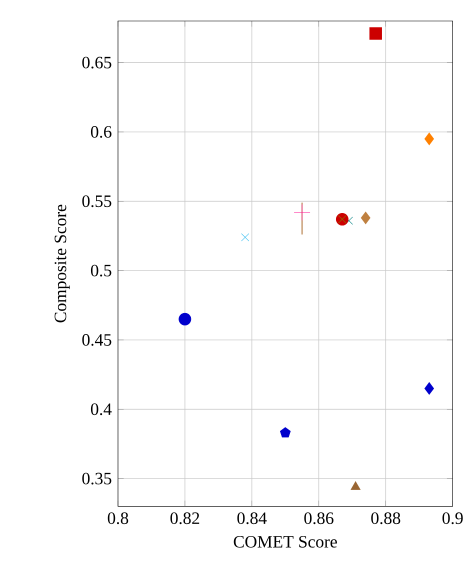 The height and width of the screenshot is (565, 472). What do you see at coordinates (97, 201) in the screenshot?
I see `y-tick-label: 0.55` at bounding box center [97, 201].